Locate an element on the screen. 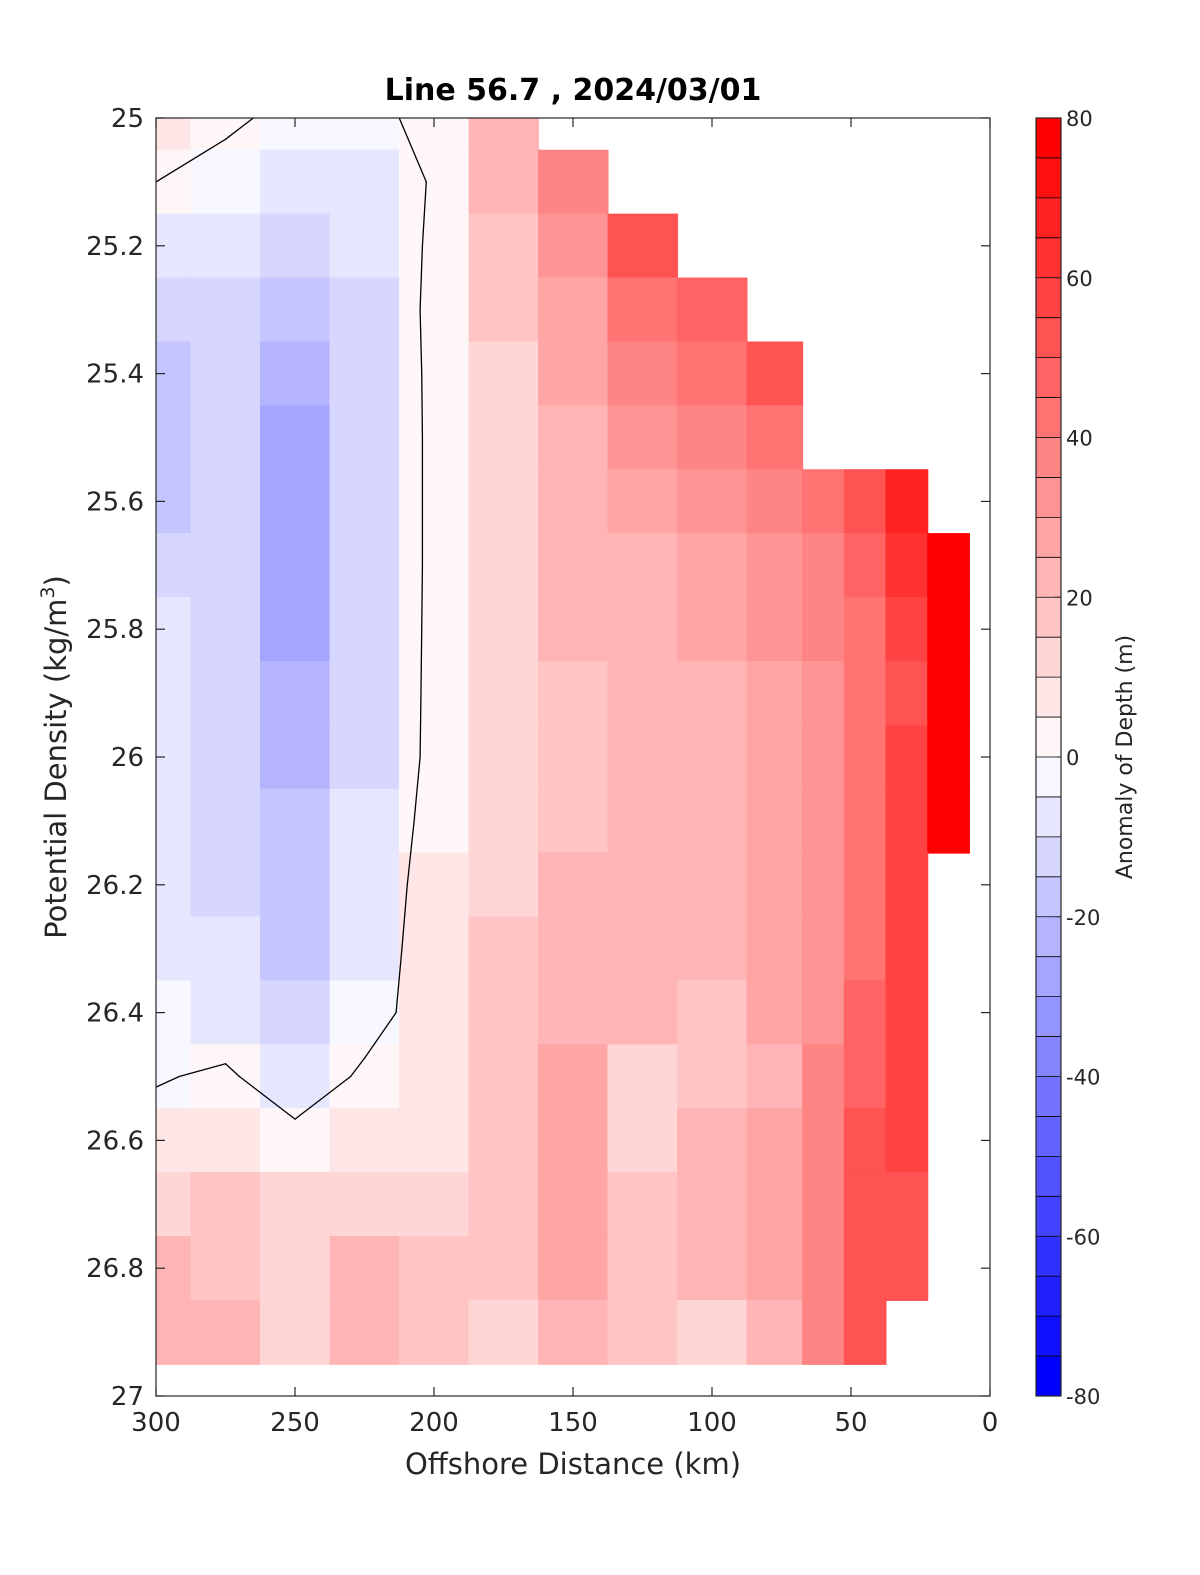 Image resolution: width=1200 pixels, height=1575 pixels. colorbar-tick-label: -20 is located at coordinates (1083, 918).